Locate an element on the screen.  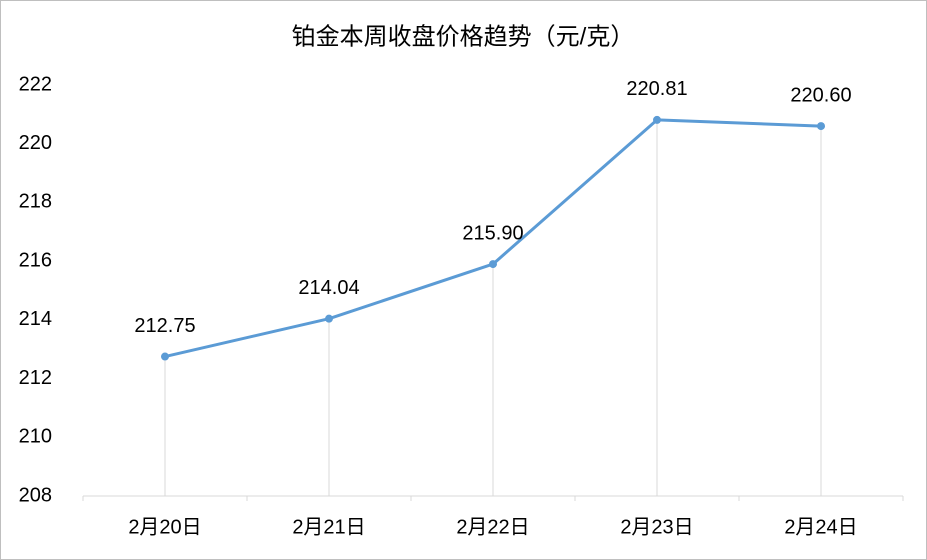
x-tick-label: 2月23日 is located at coordinates (656, 527).